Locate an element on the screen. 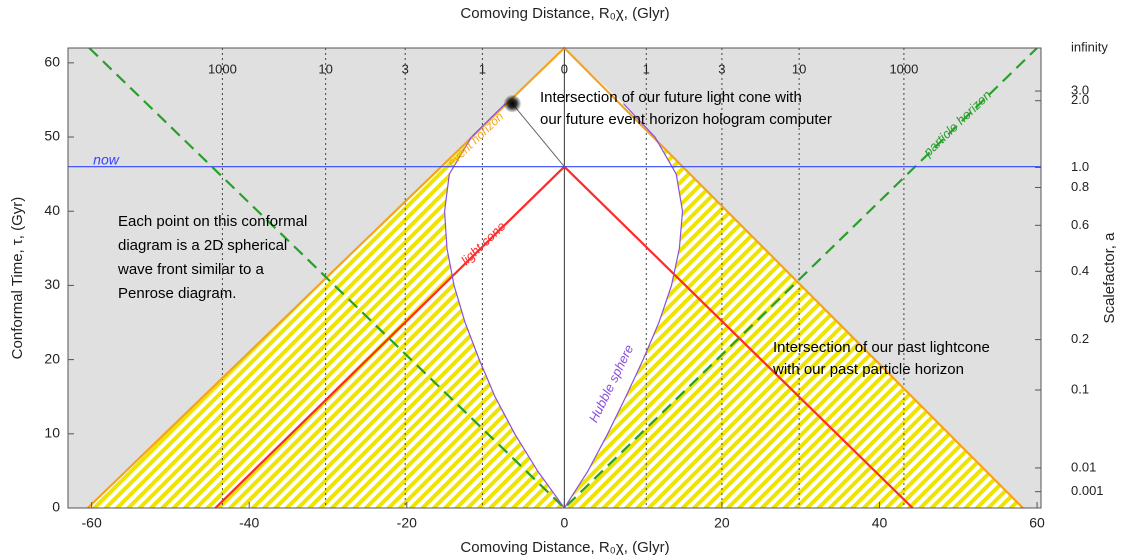 The width and height of the screenshot is (1123, 560). annotation: Intersection of our past lightcone is located at coordinates (881, 347).